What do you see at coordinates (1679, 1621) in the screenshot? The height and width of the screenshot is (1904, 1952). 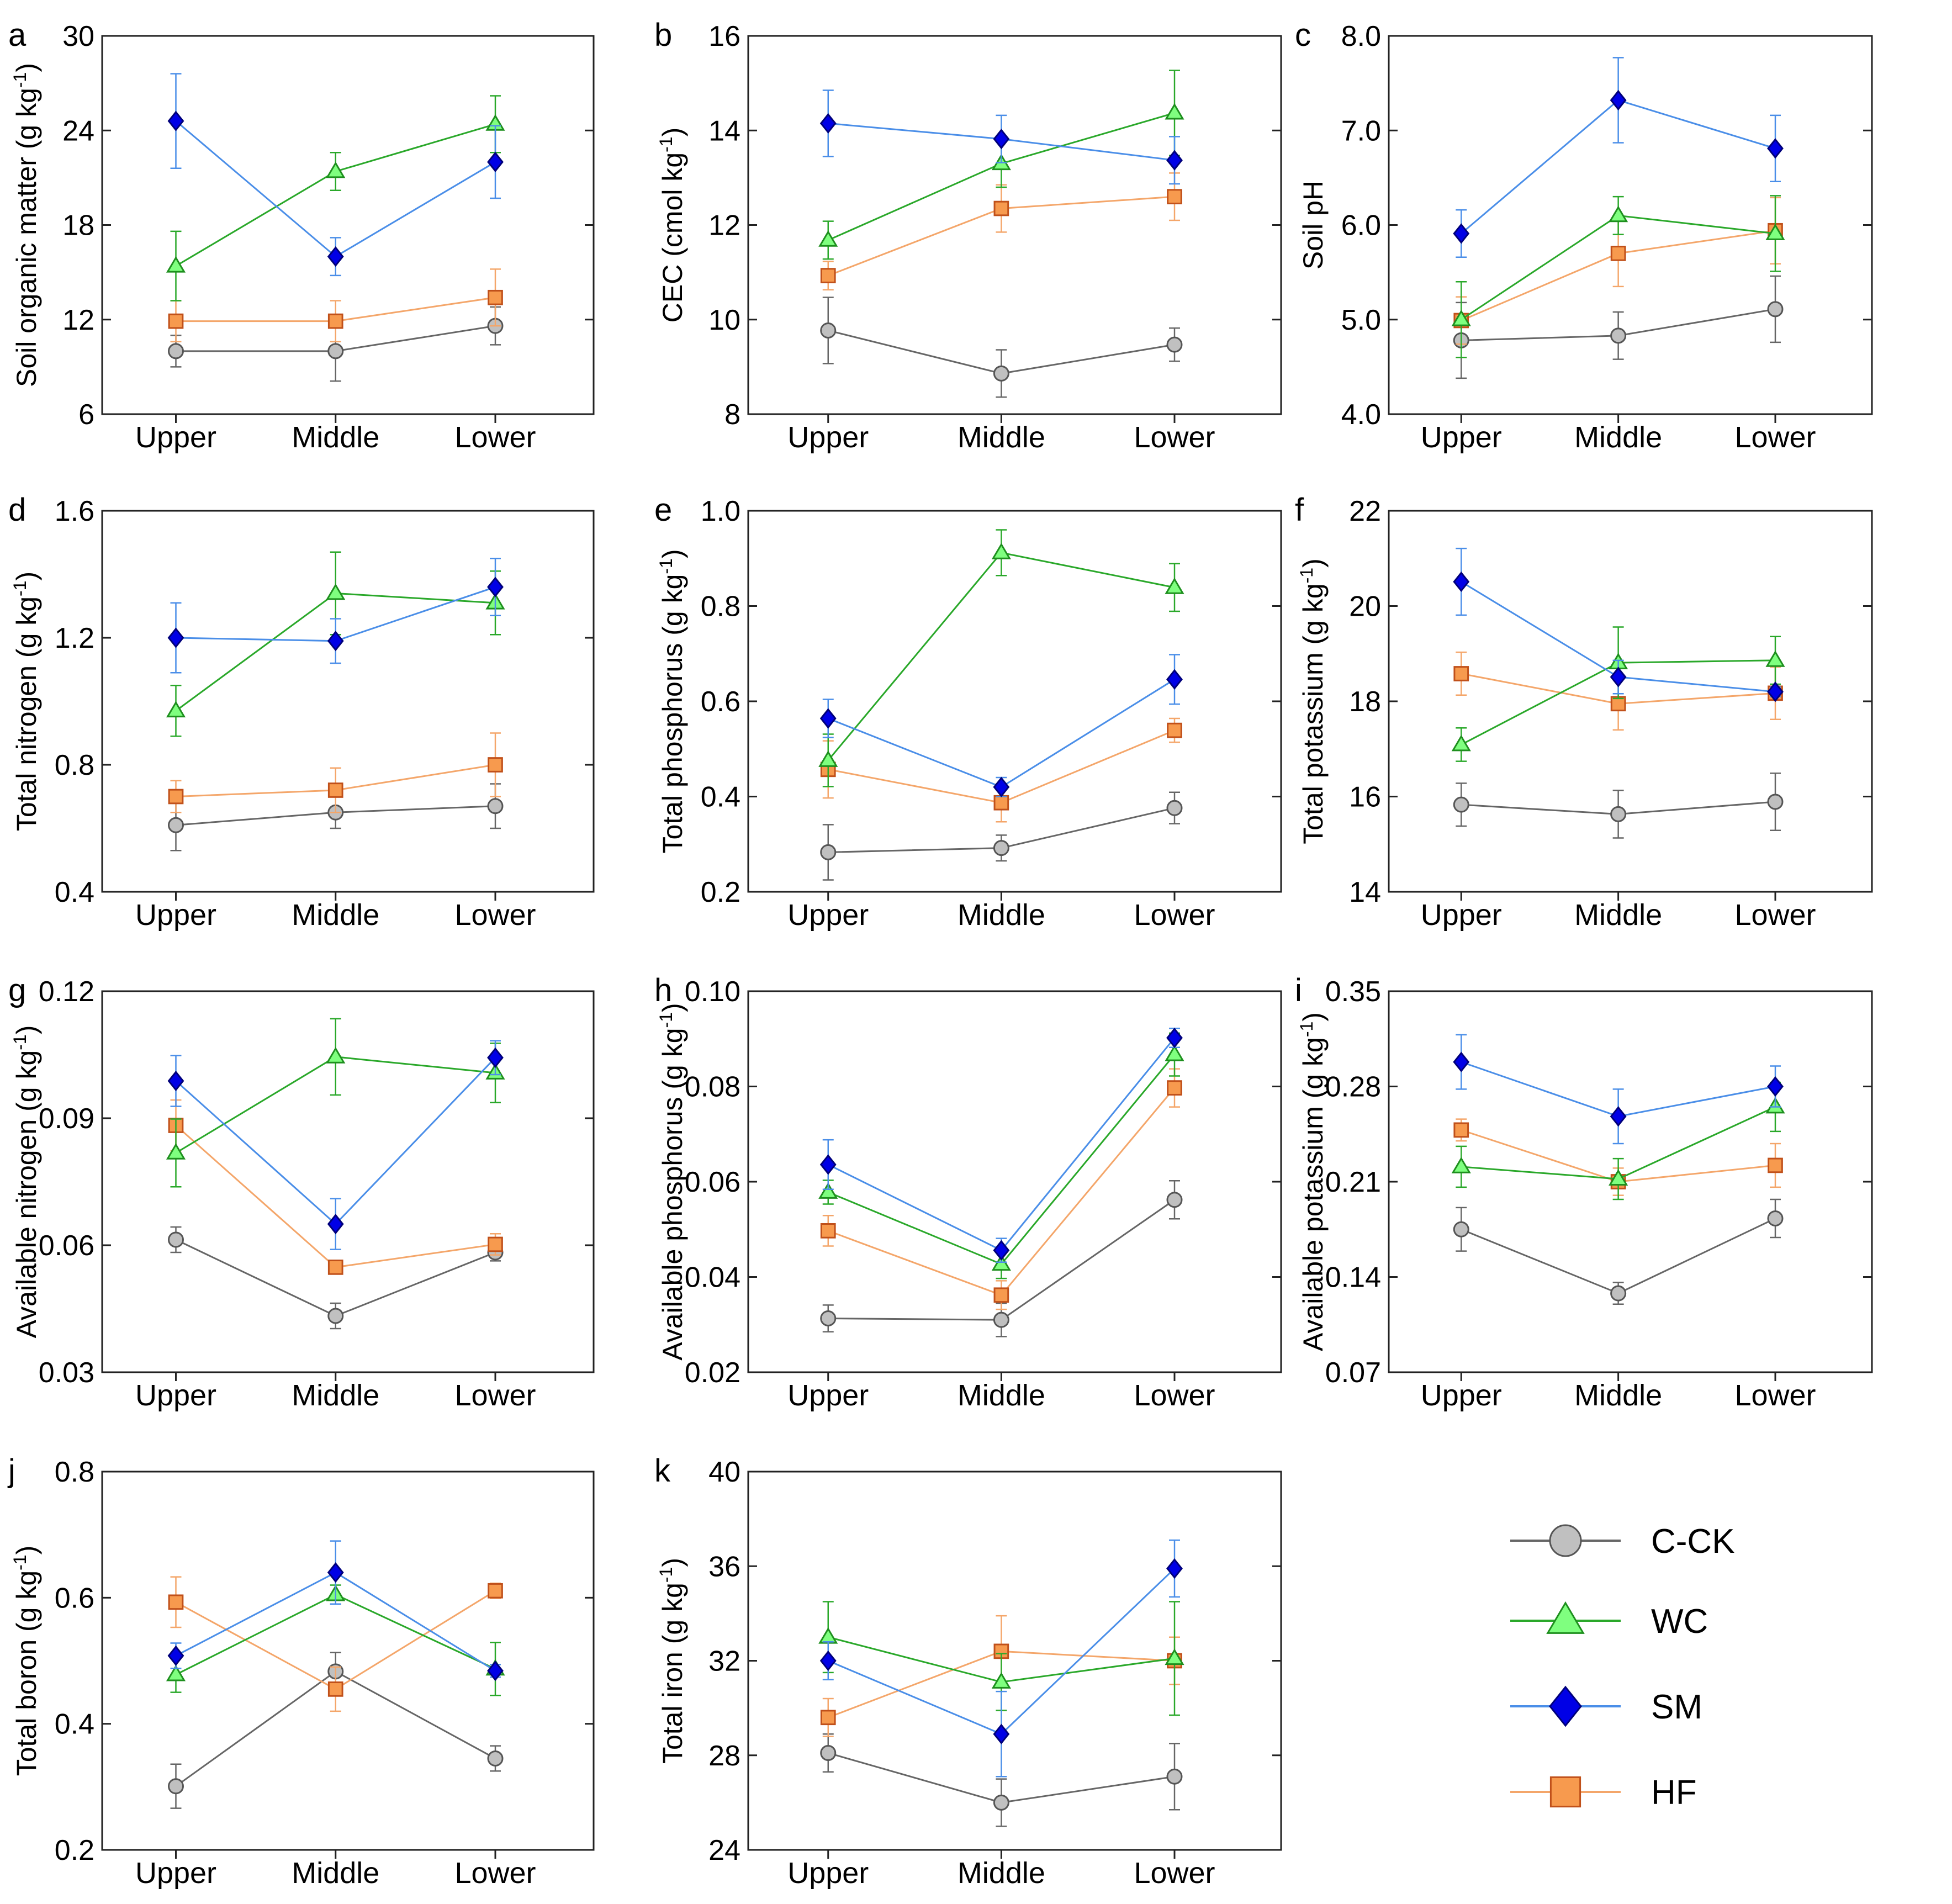 I see `legend-label: WC` at bounding box center [1679, 1621].